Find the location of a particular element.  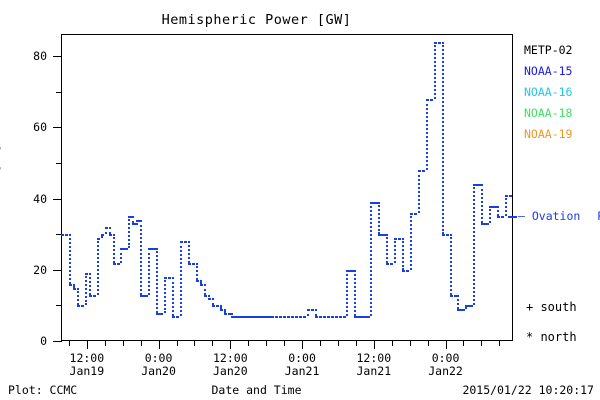

legend-item-noaa-18: NOAA-18 is located at coordinates (548, 113).